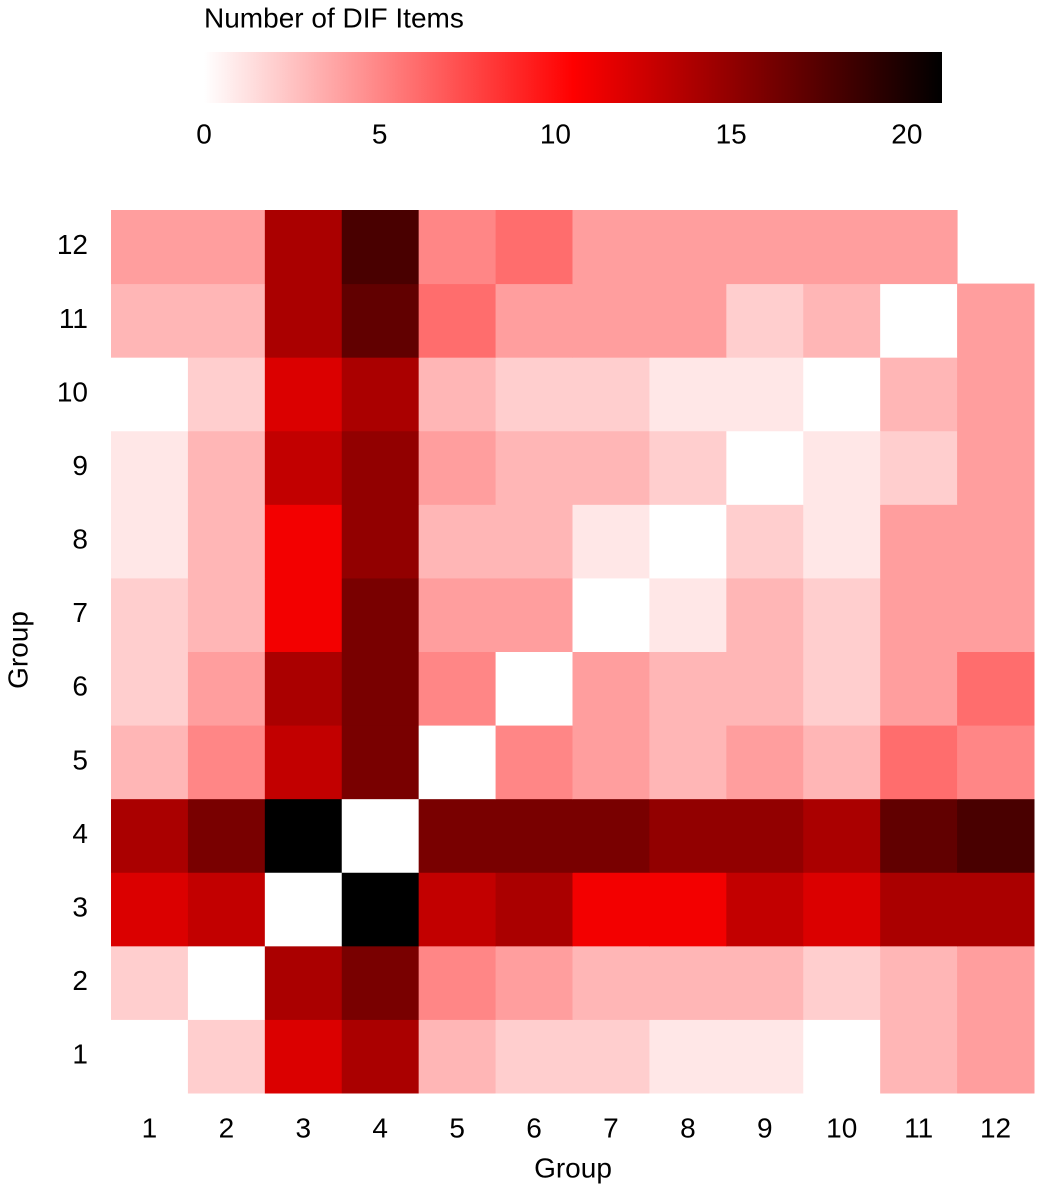 The height and width of the screenshot is (1200, 1042). What do you see at coordinates (534, 1127) in the screenshot?
I see `x-tick-label: 6` at bounding box center [534, 1127].